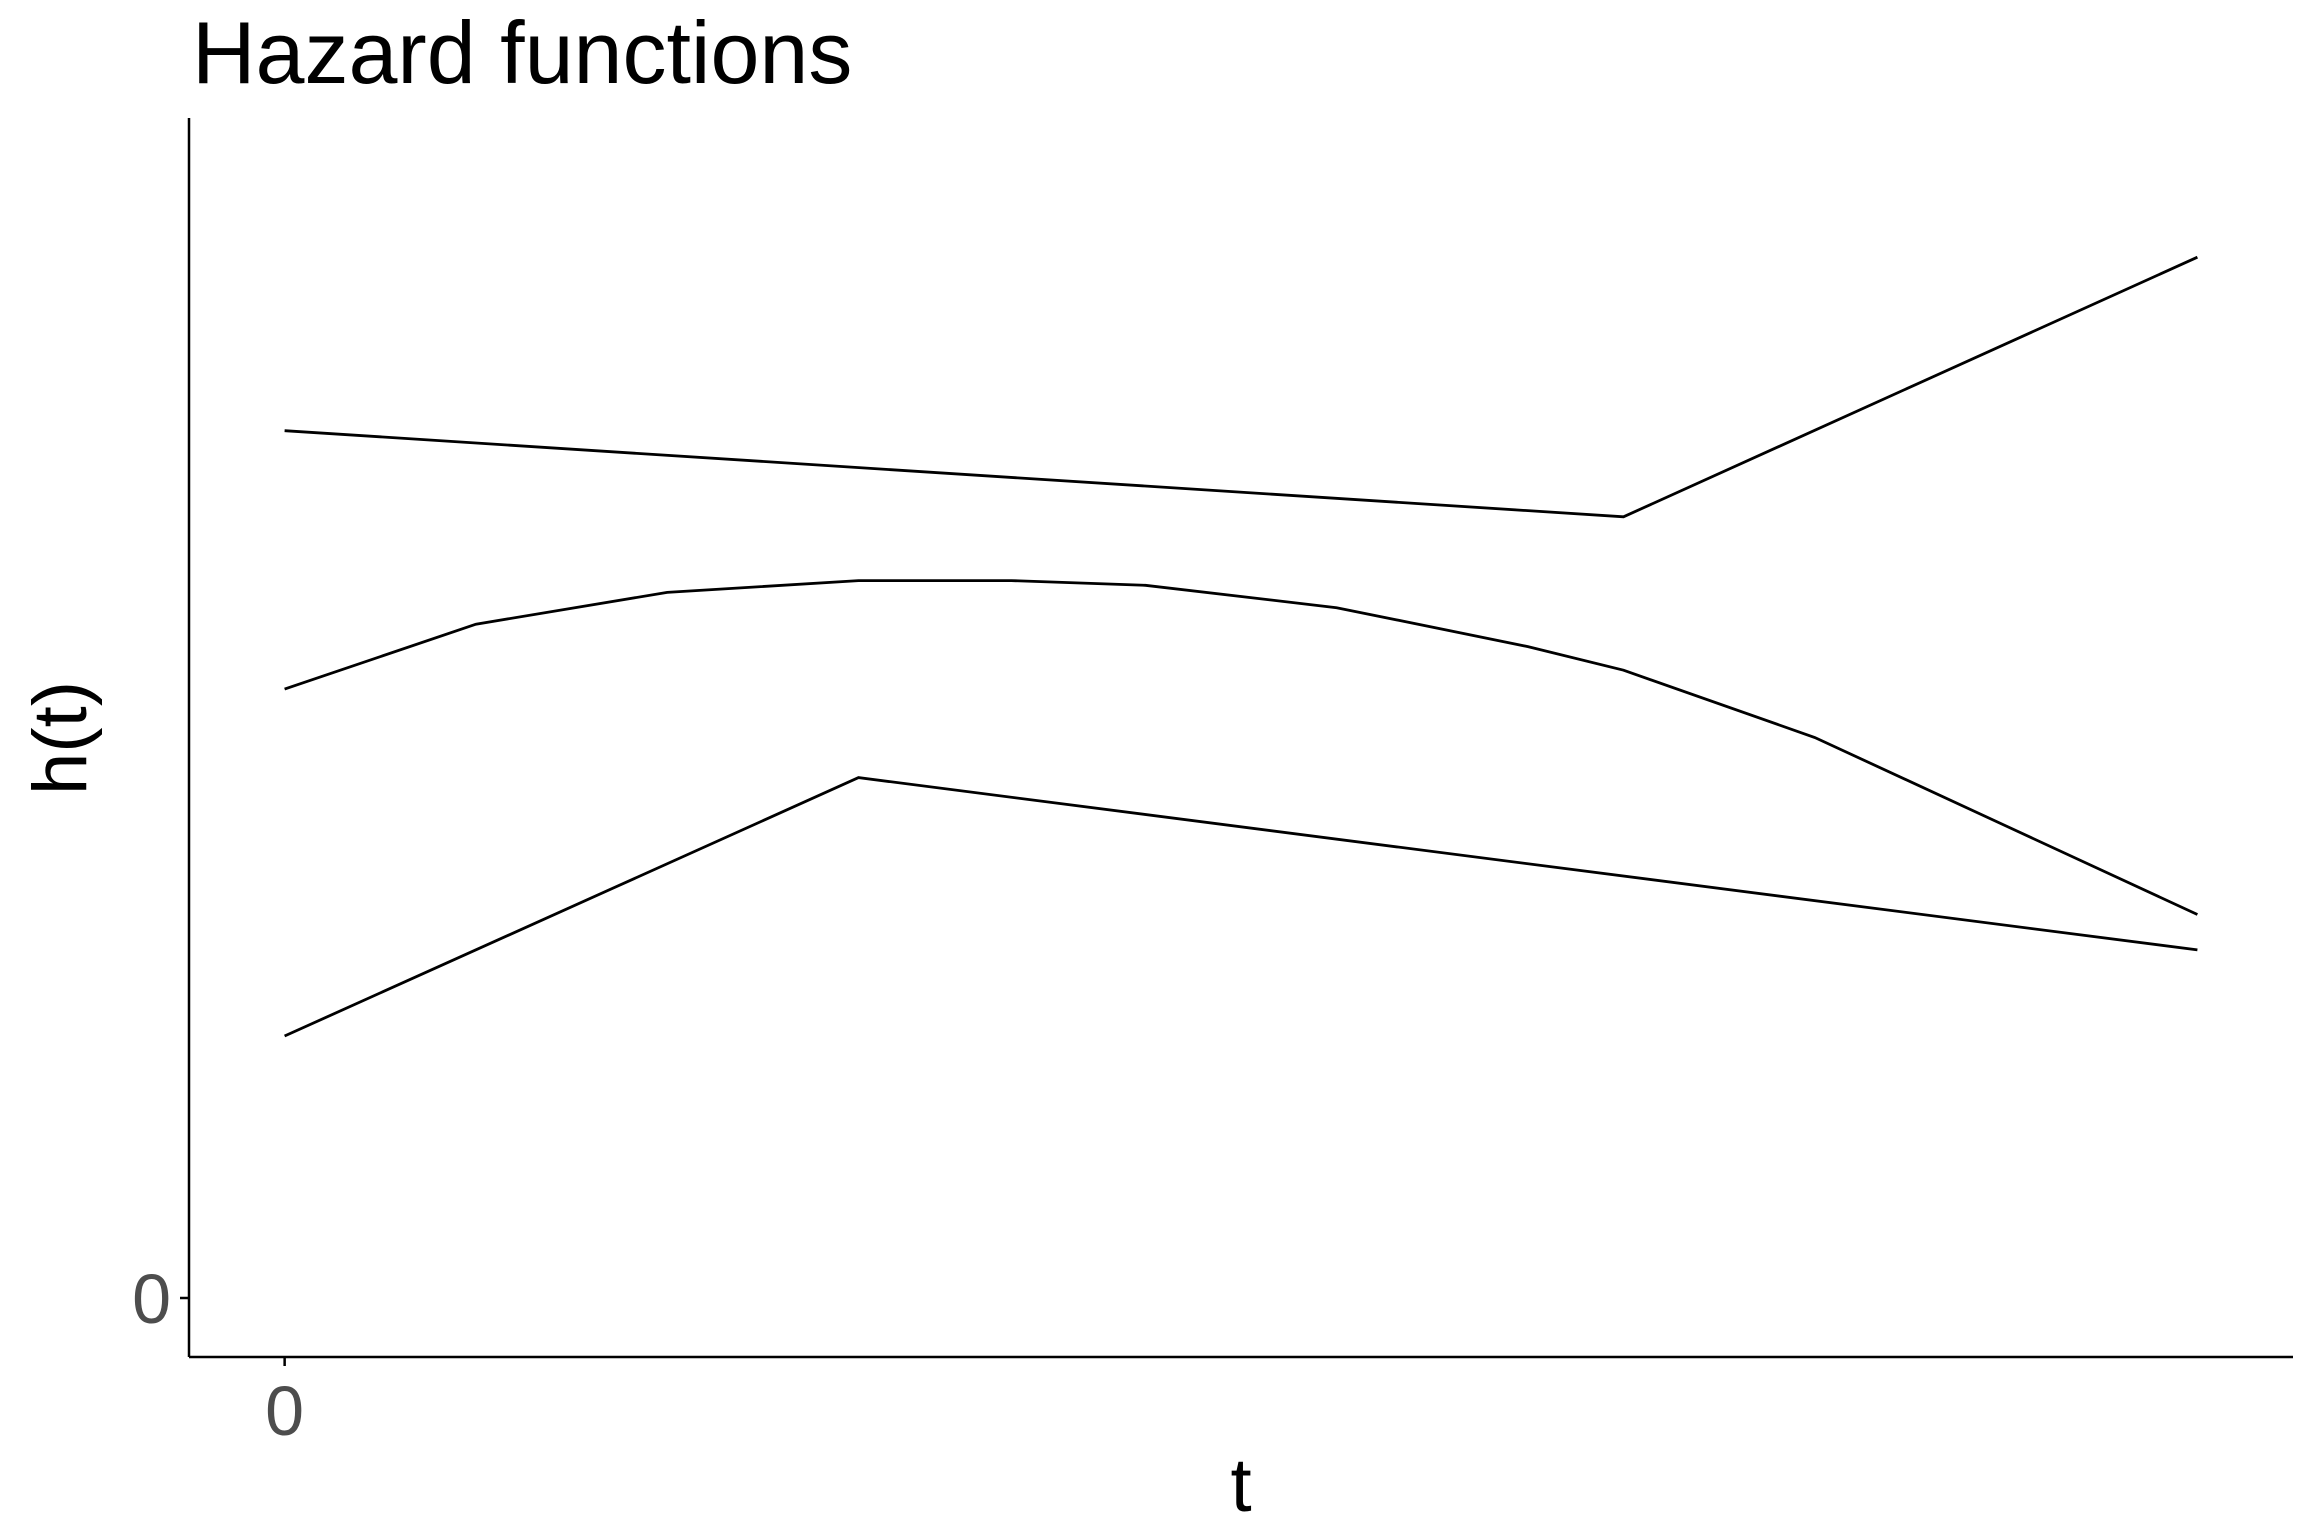 This screenshot has height=1536, width=2304. I want to click on chart-title: Hazard functions, so click(522, 52).